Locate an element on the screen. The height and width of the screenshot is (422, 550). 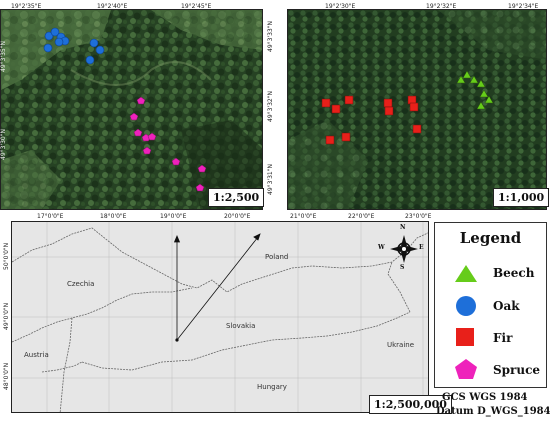
compass-e: E is located at coordinates (421, 247).